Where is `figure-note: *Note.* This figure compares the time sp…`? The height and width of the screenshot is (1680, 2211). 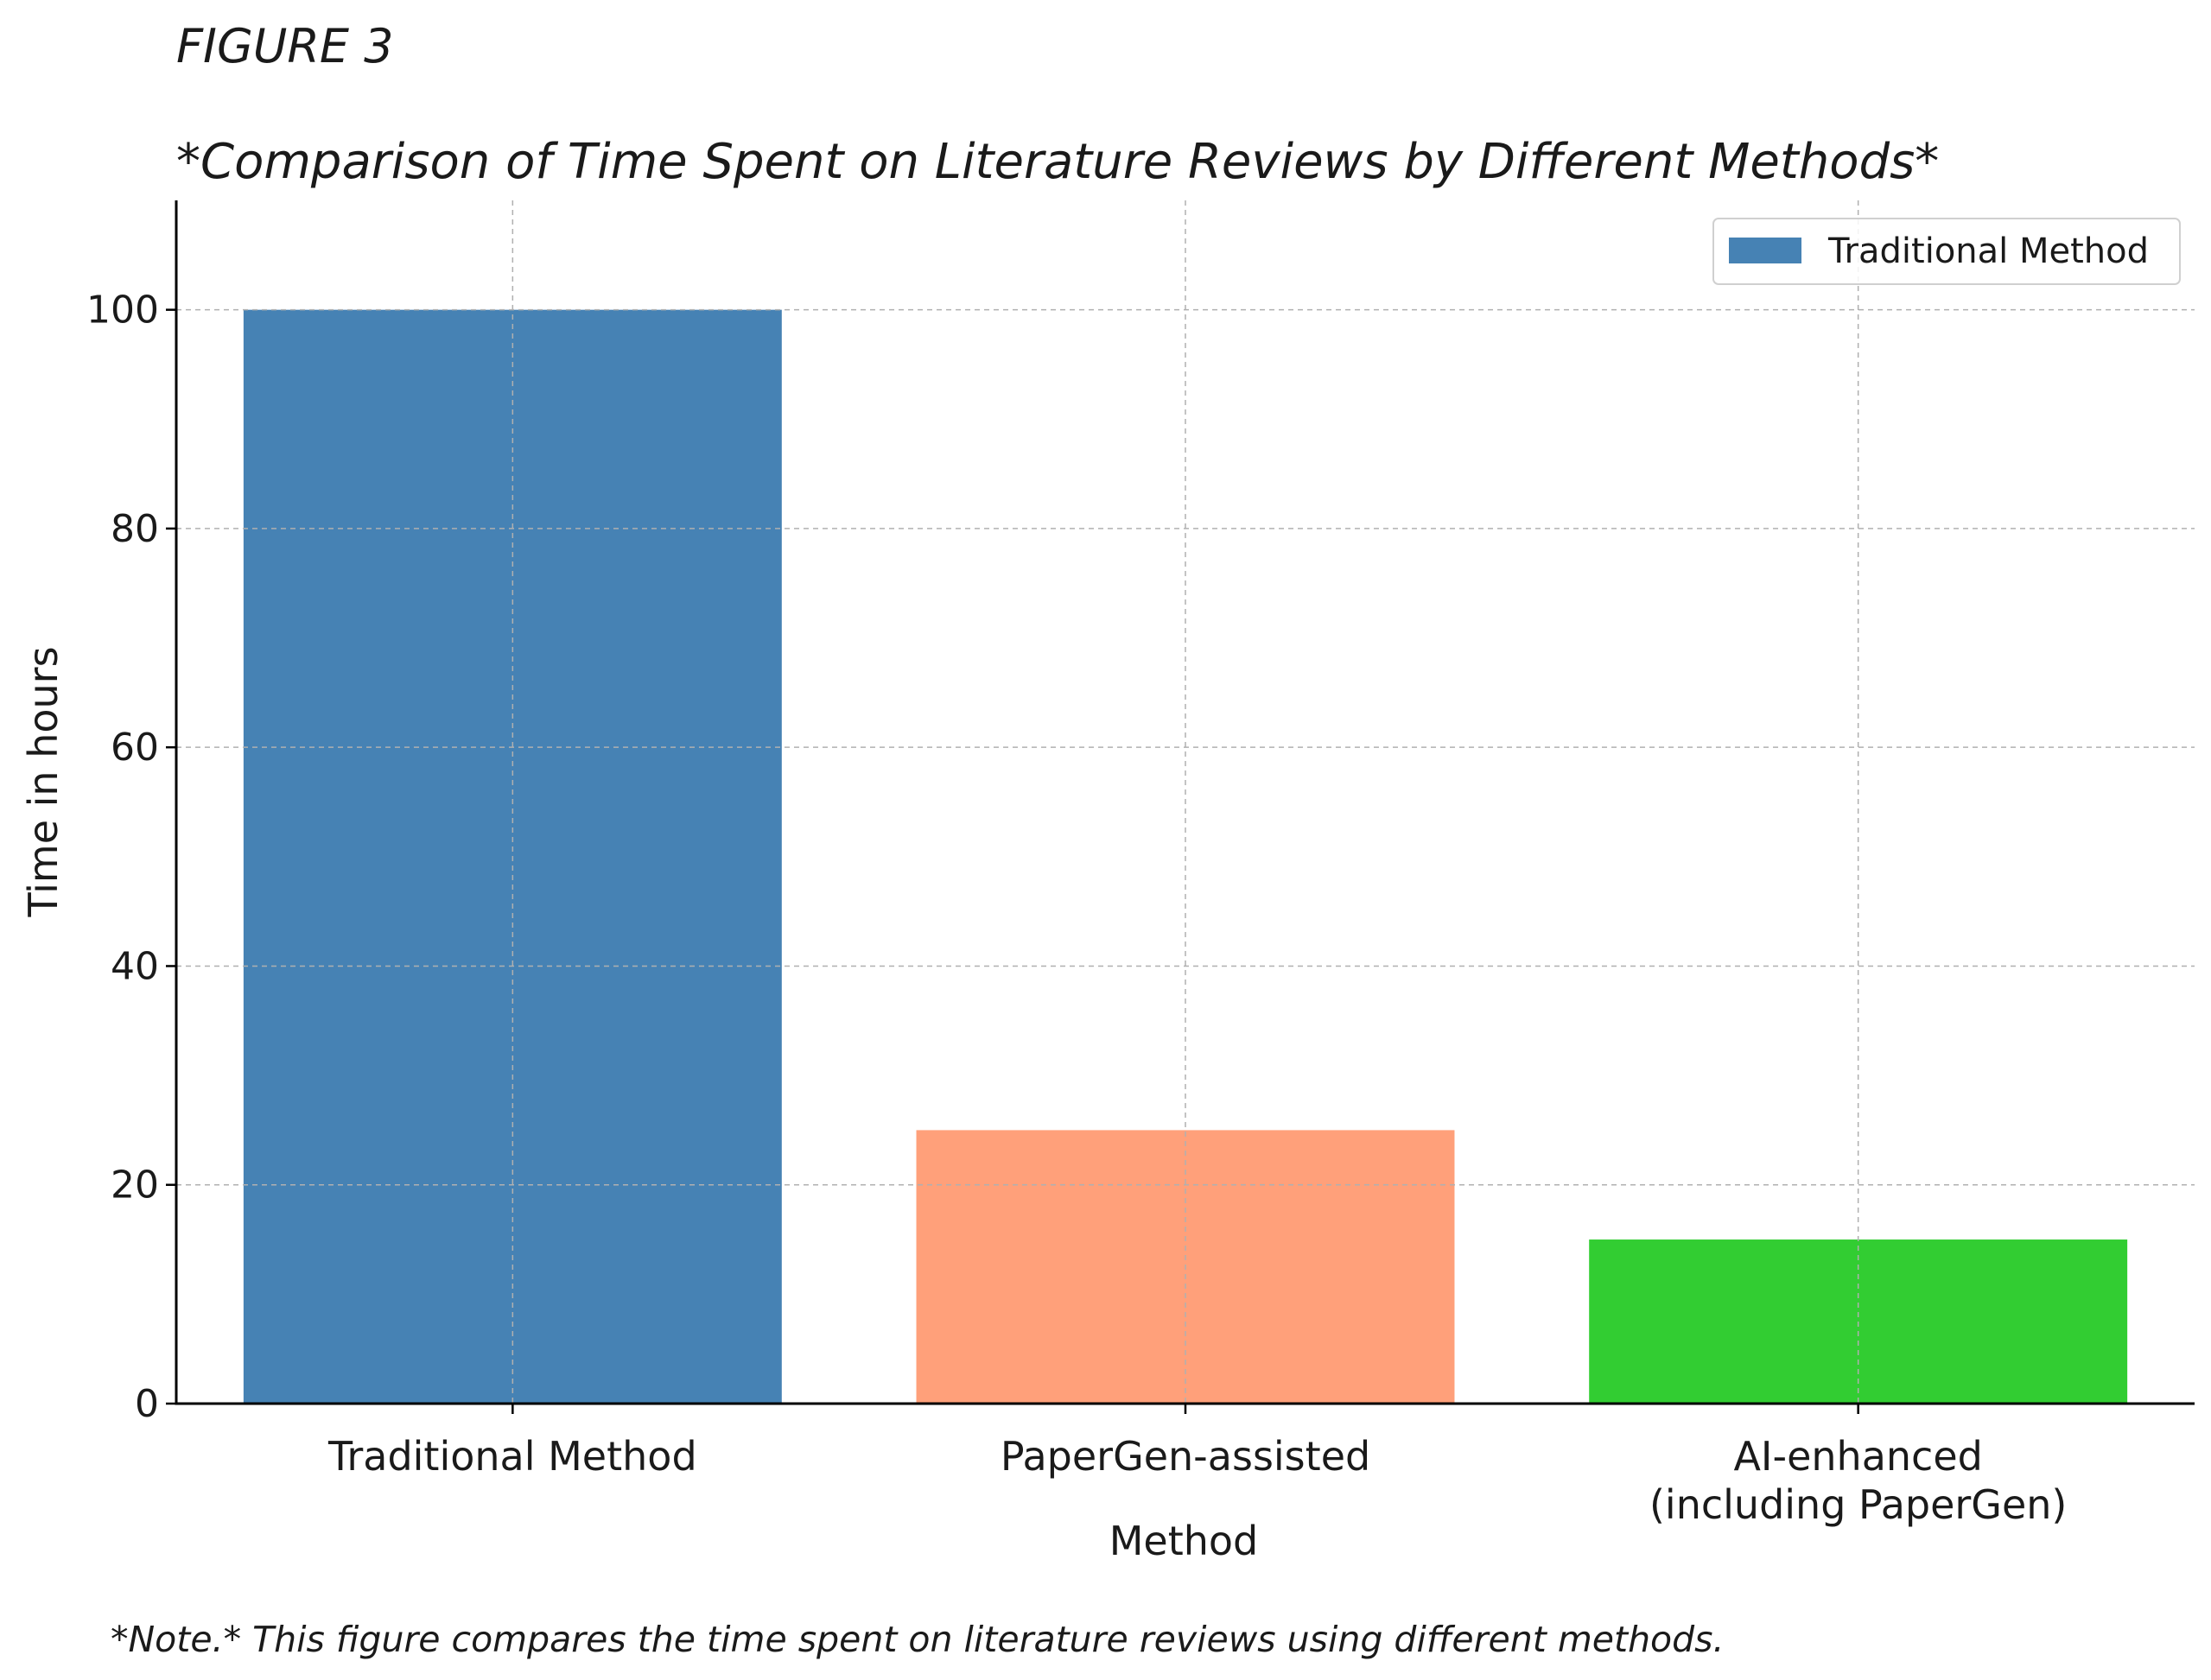
figure-note: *Note.* This figure compares the time sp… is located at coordinates (918, 1640).